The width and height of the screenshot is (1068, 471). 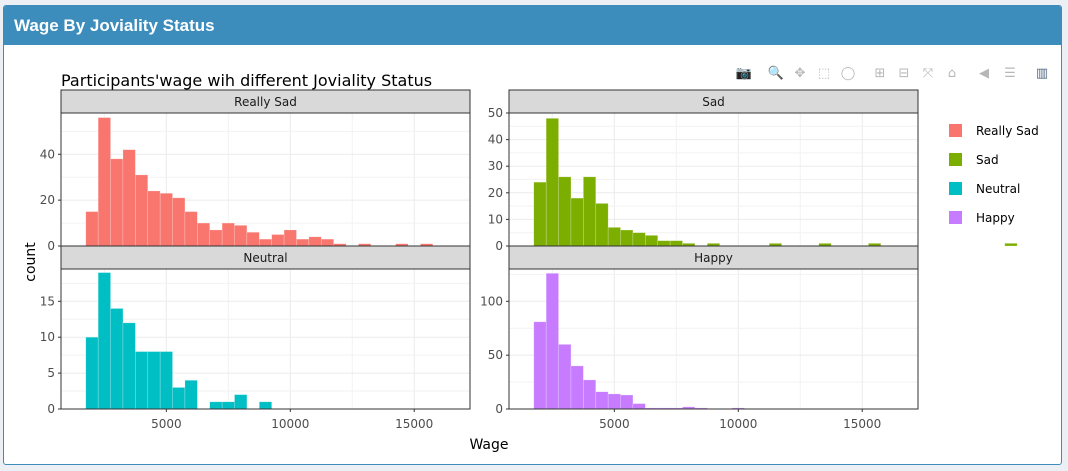 I want to click on compare-hover-icon: ☰, so click(x=1010, y=73).